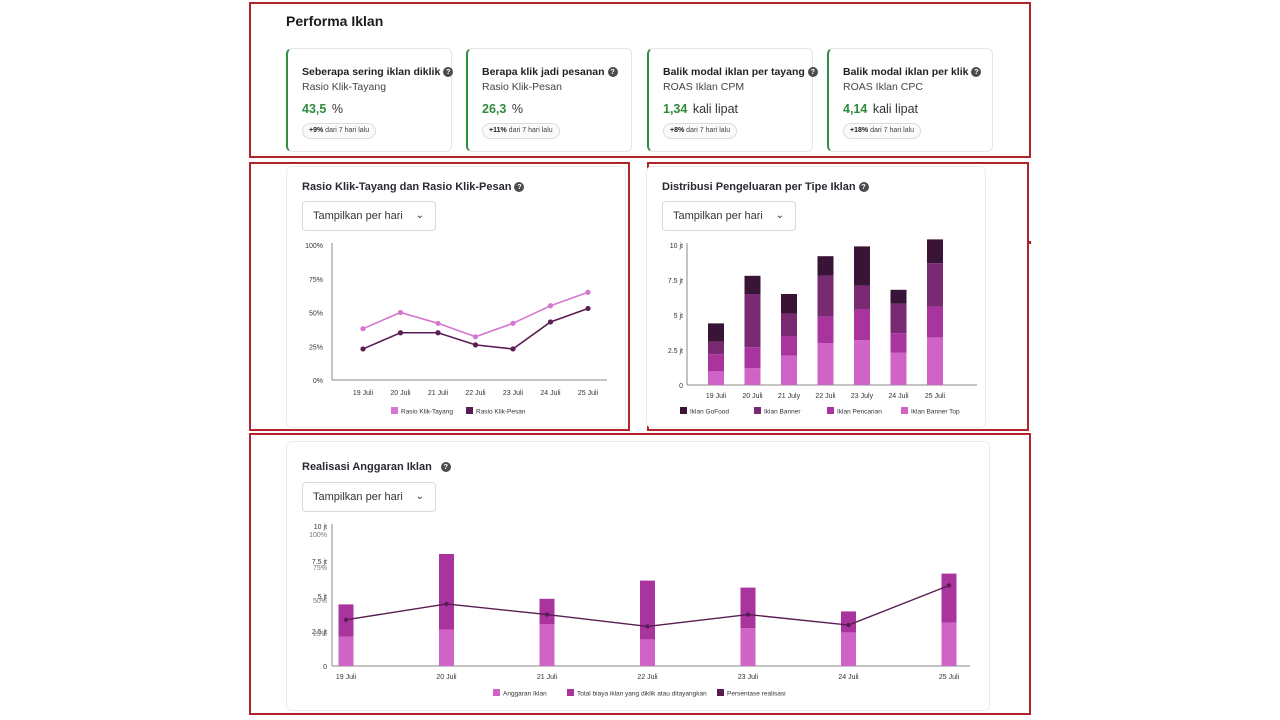  Describe the element at coordinates (912, 72) in the screenshot. I see `metric-card-title: Balik modal iklan per klik?` at that location.